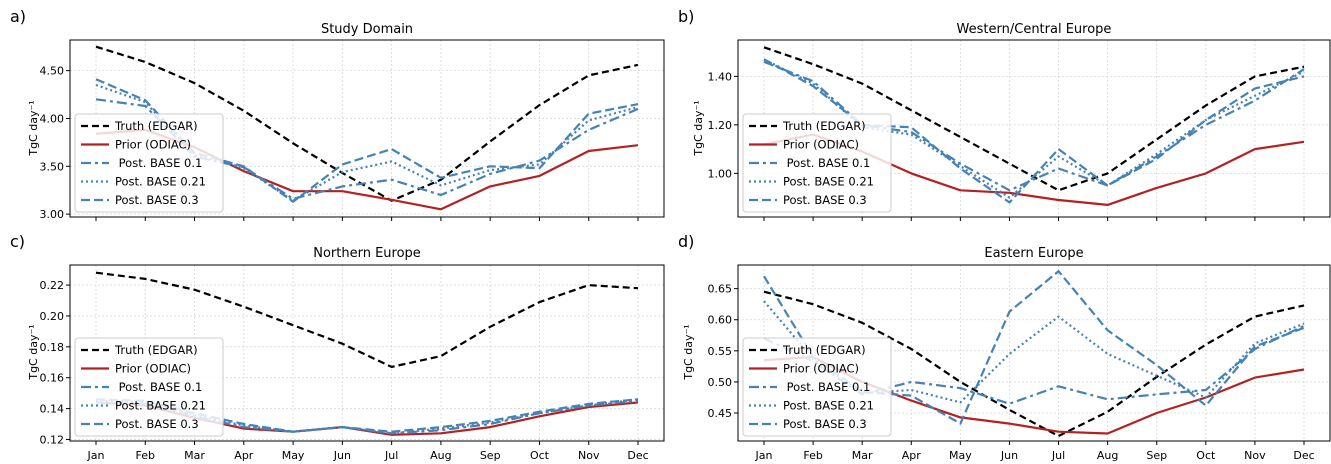 The image size is (1331, 464). Describe the element at coordinates (1033, 253) in the screenshot. I see `chart-title: Eastern Europe` at that location.